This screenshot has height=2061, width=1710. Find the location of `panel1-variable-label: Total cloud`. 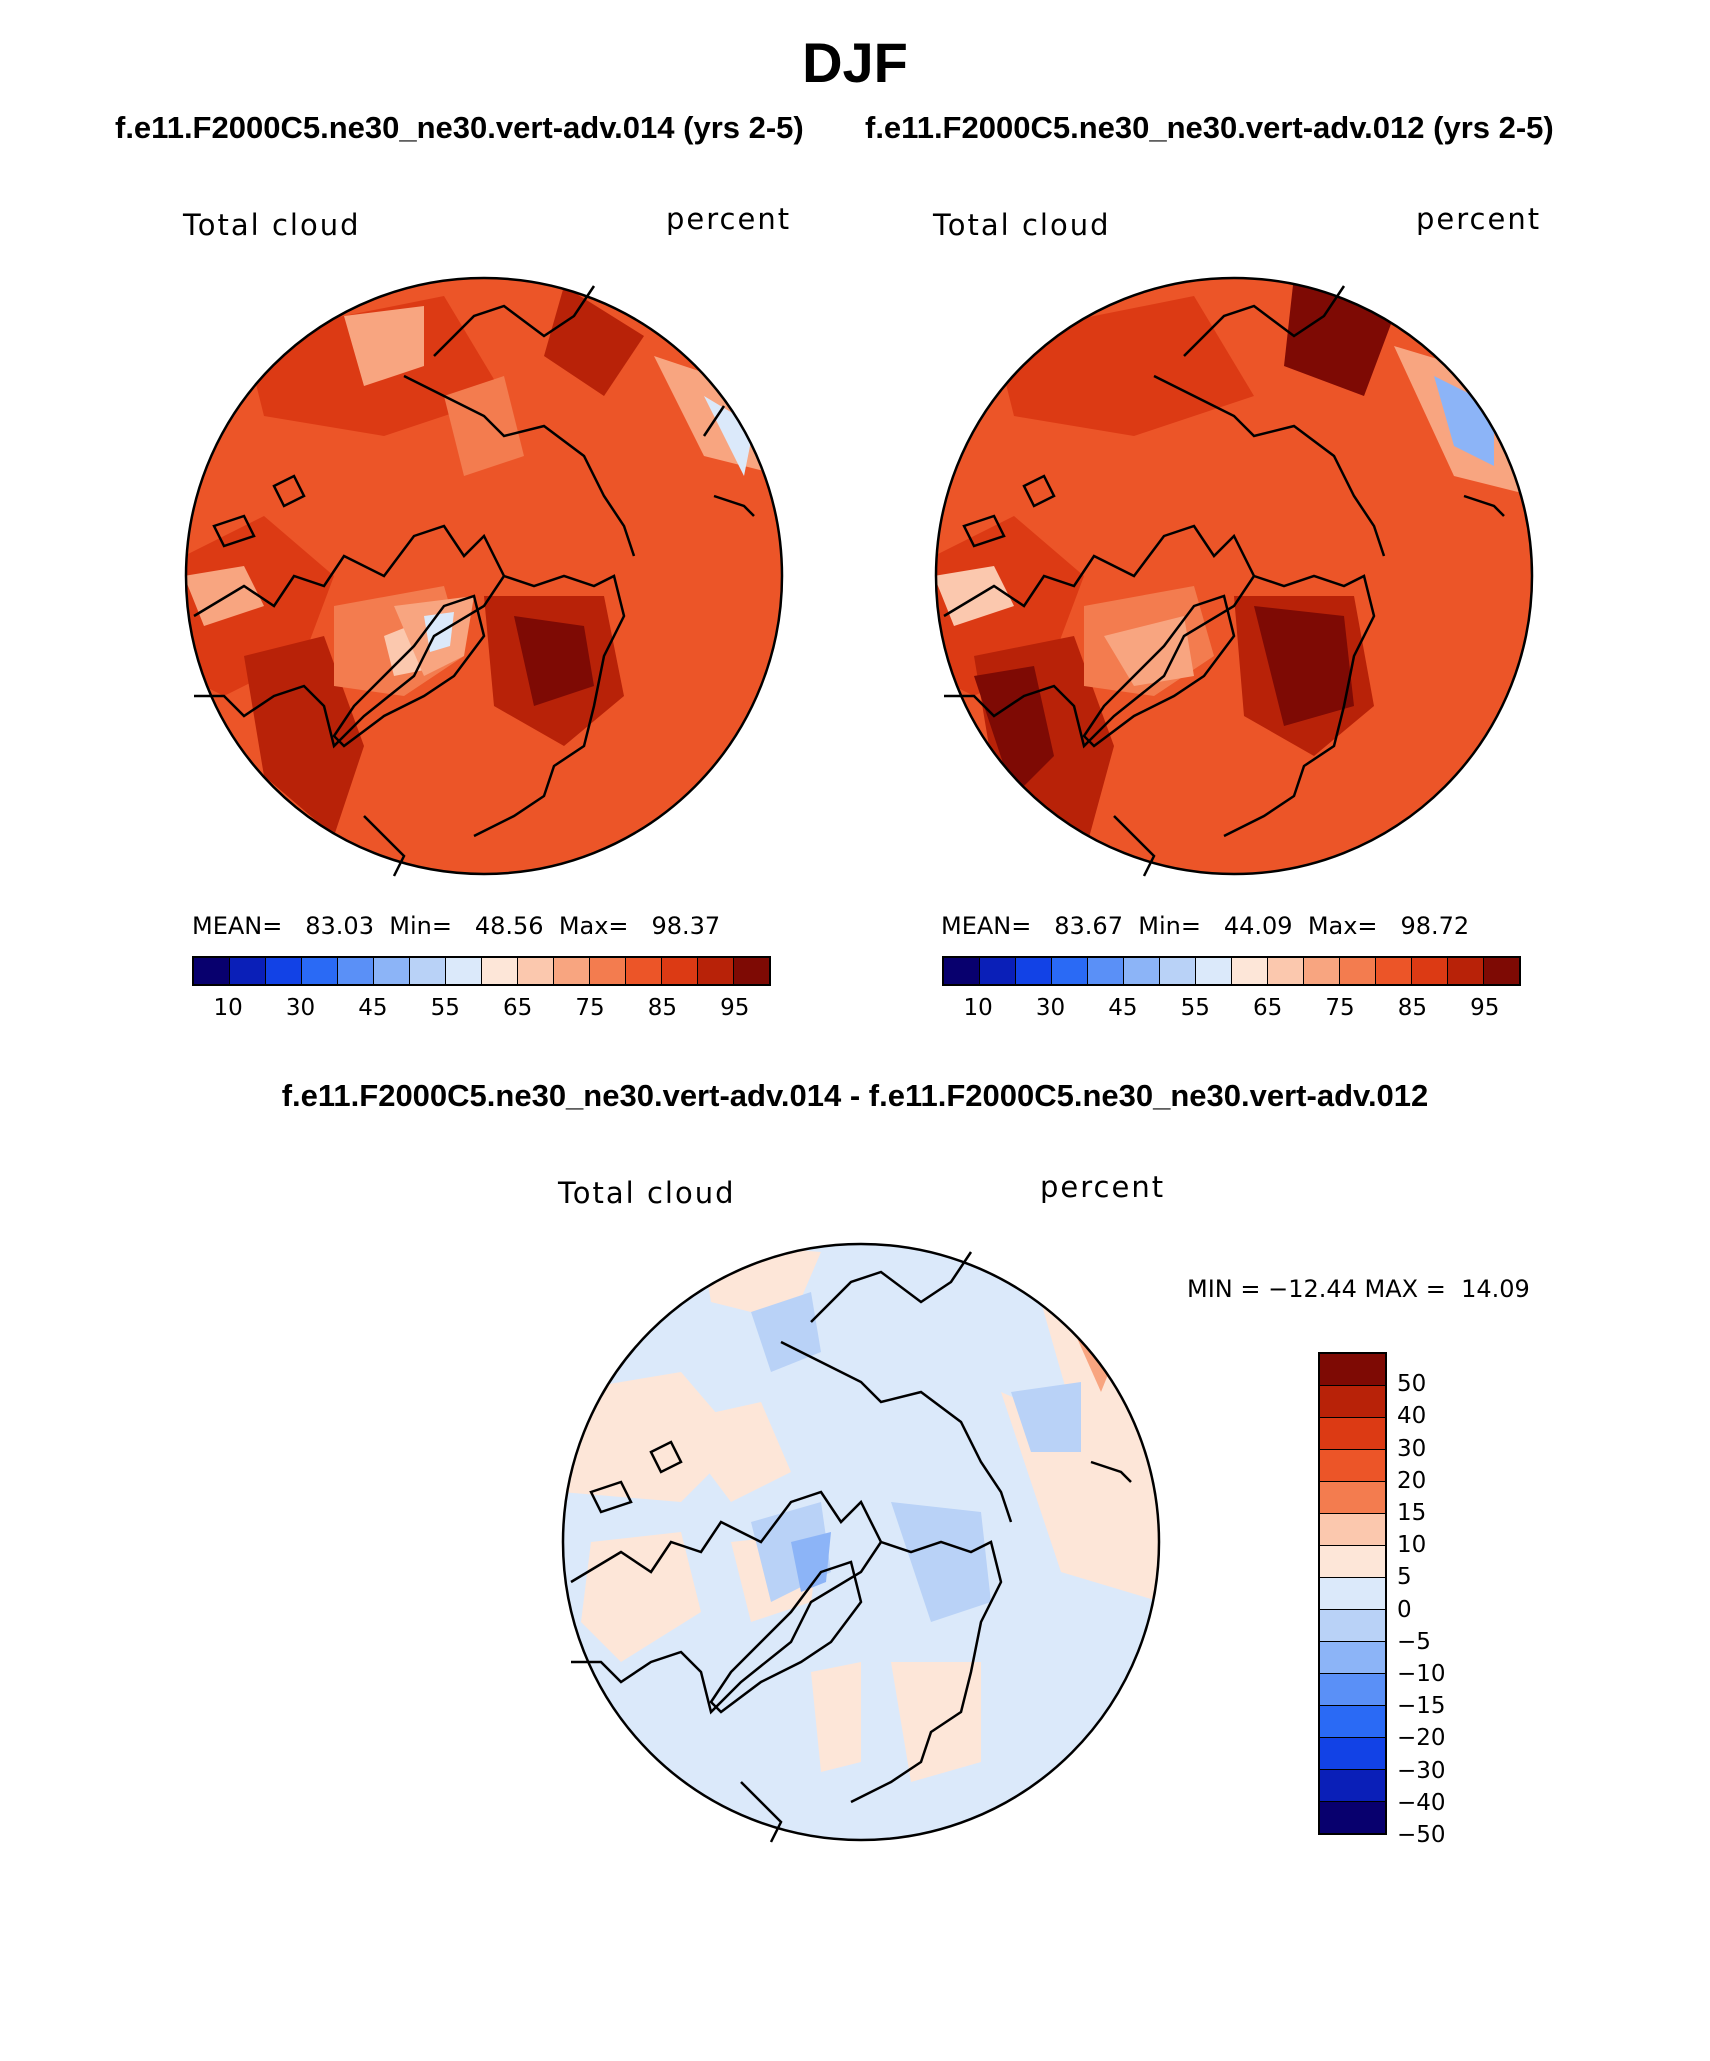

panel1-variable-label: Total cloud is located at coordinates (272, 225).